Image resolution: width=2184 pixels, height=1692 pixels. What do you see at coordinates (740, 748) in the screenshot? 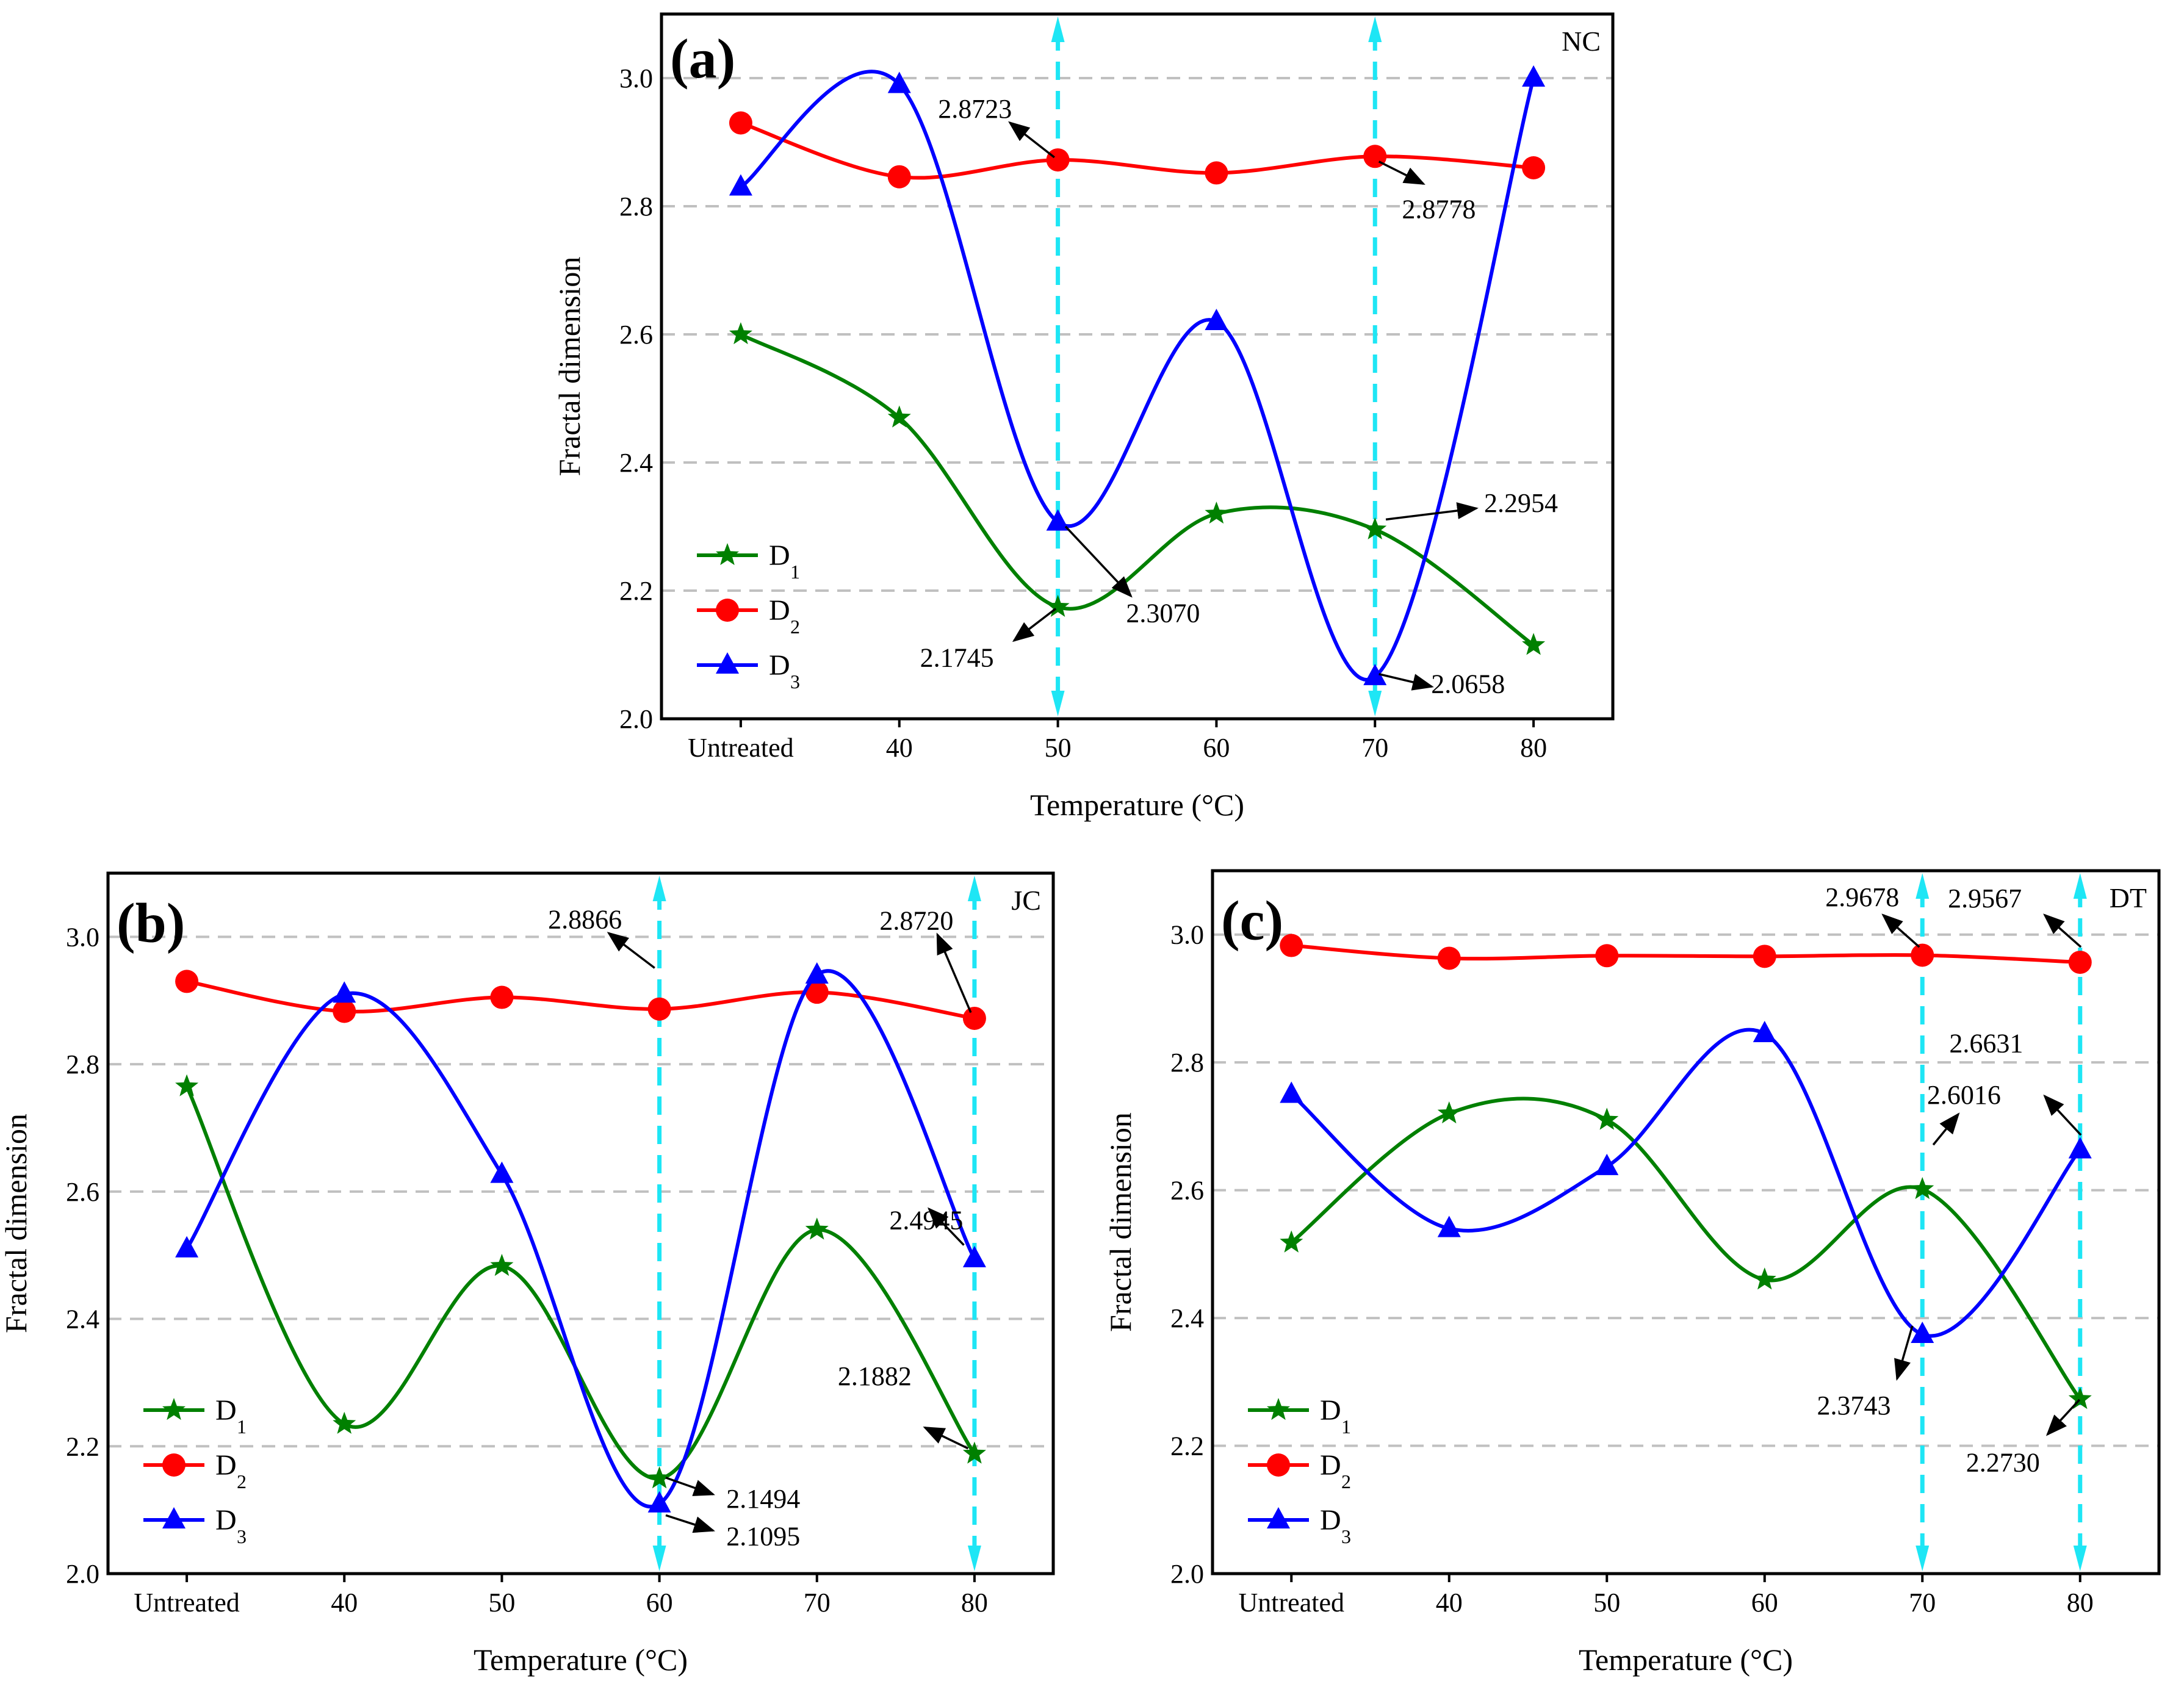
I see `x-tick-label: Untreated` at bounding box center [740, 748].